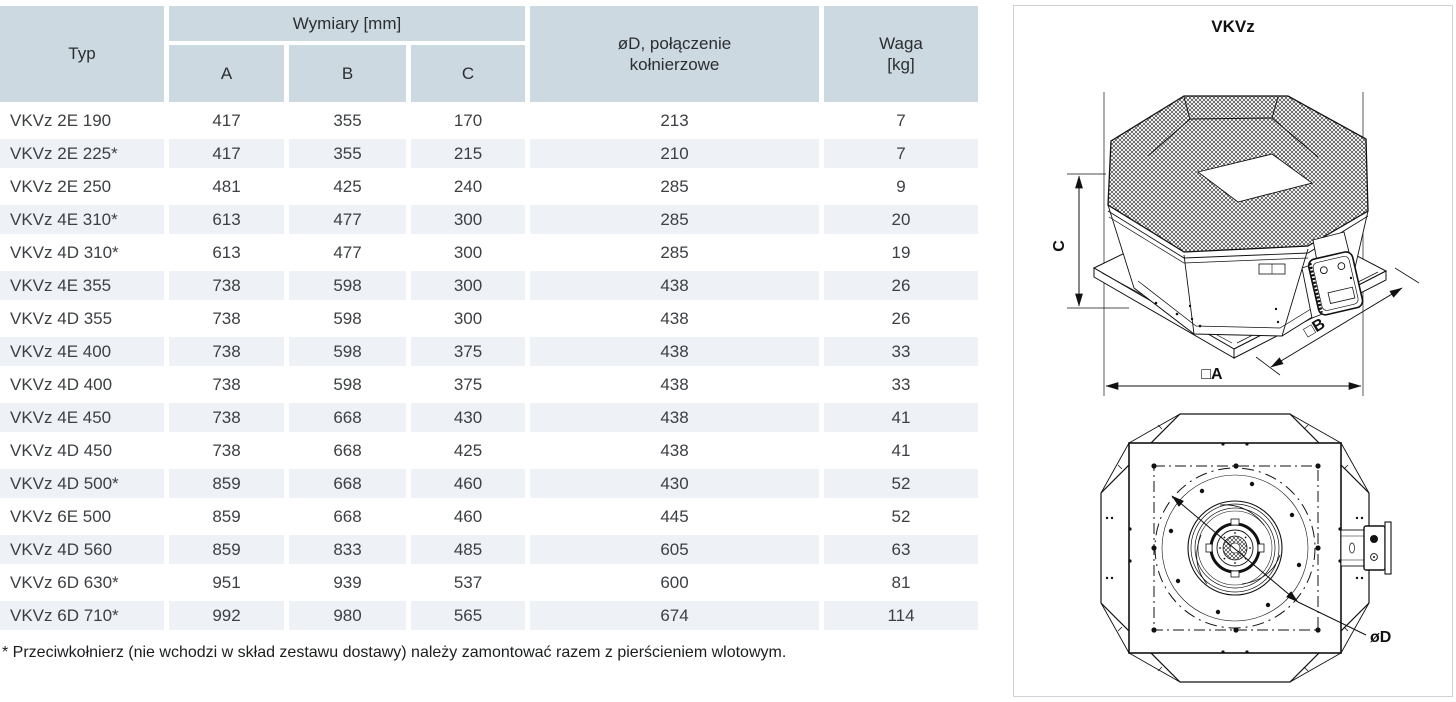 This screenshot has height=702, width=1456. What do you see at coordinates (347, 186) in the screenshot?
I see `cell-dim-b: 425` at bounding box center [347, 186].